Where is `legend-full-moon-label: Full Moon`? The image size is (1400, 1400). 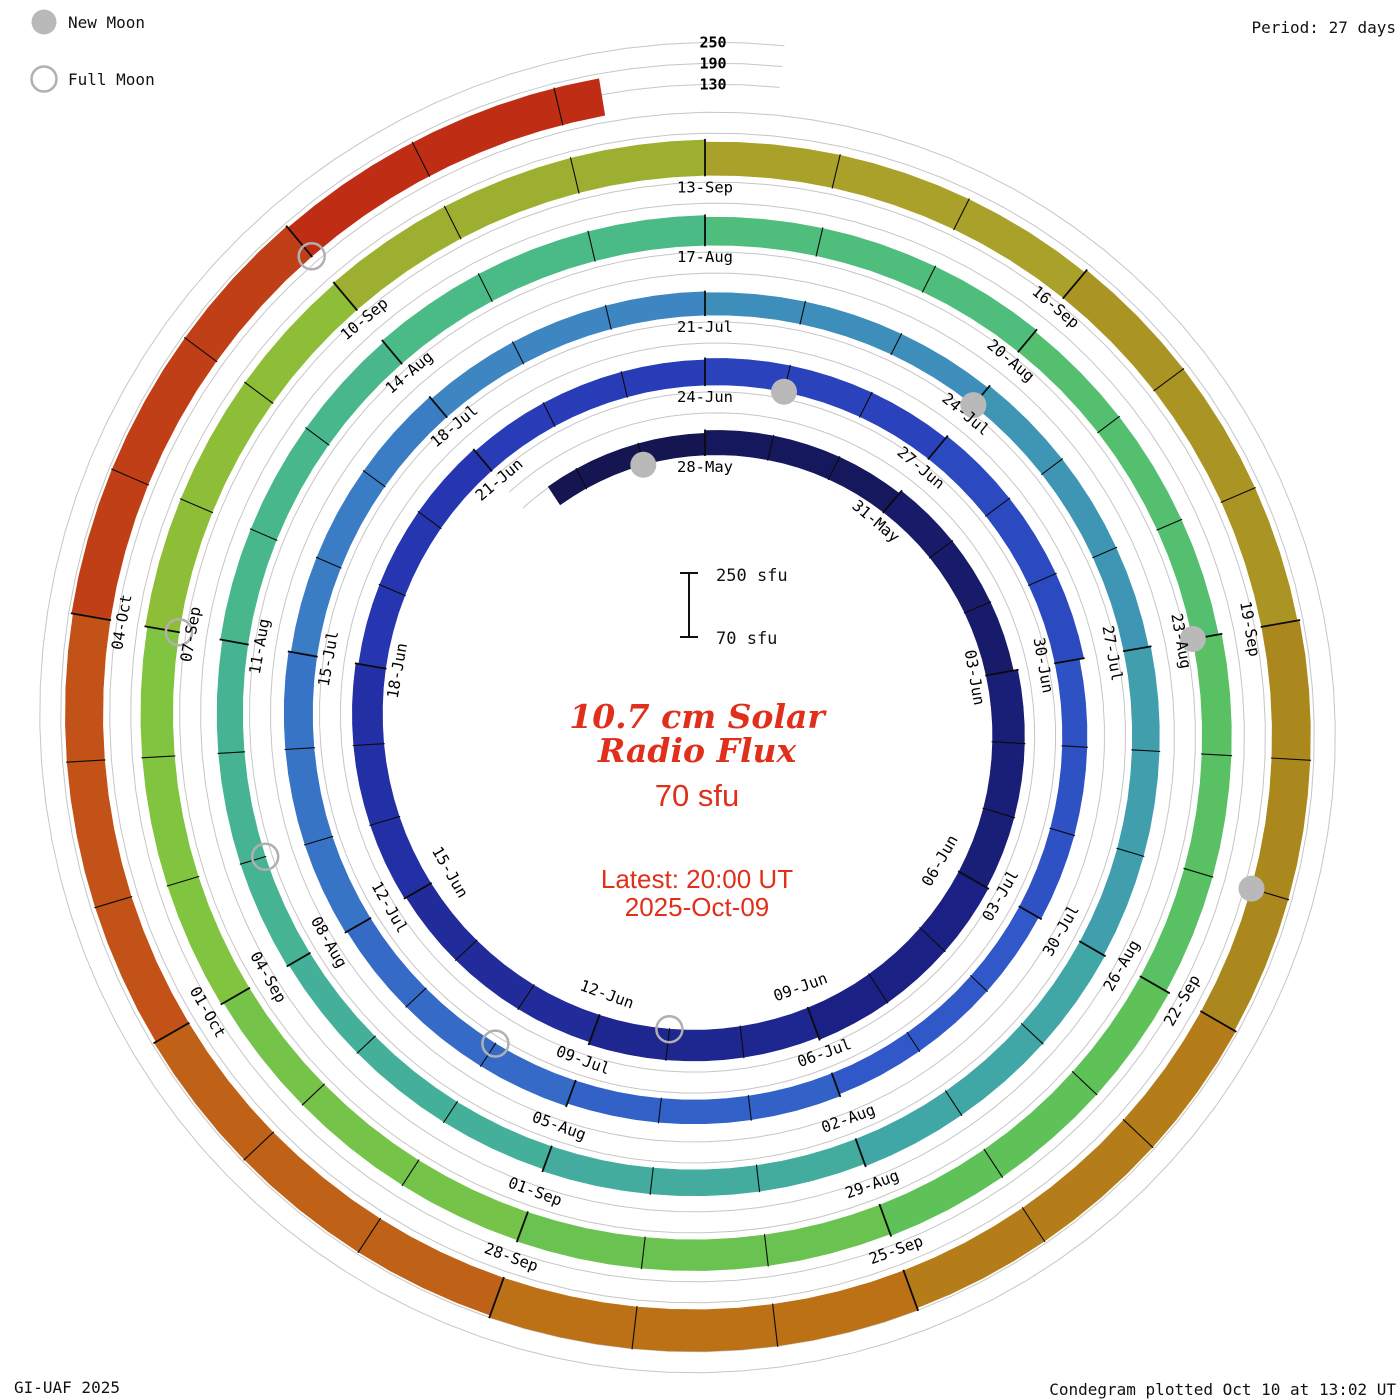 legend-full-moon-label: Full Moon is located at coordinates (111, 79).